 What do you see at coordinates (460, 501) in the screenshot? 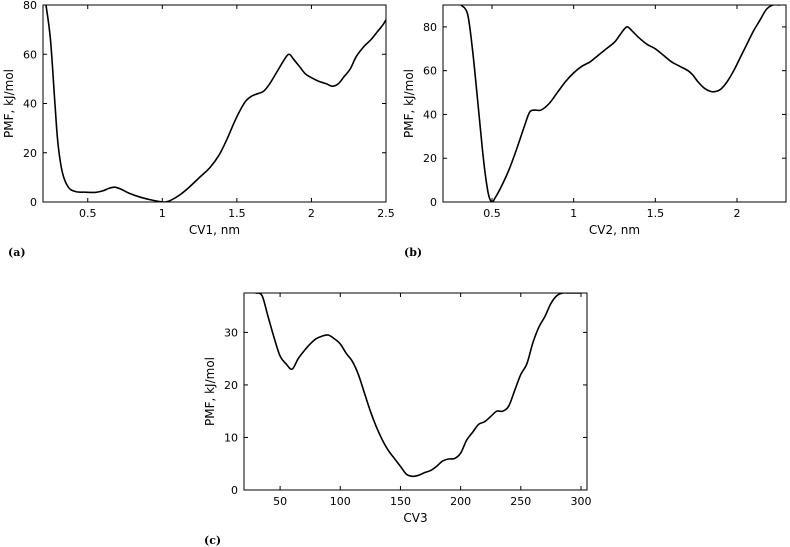
I see `x-tick-label: 200` at bounding box center [460, 501].